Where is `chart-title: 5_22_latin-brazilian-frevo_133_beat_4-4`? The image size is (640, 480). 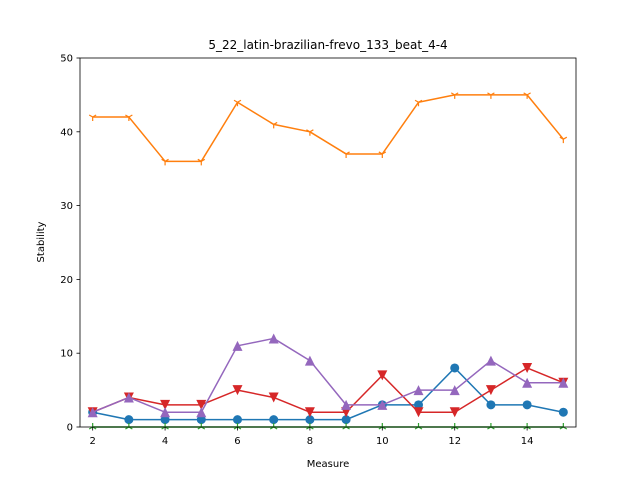 chart-title: 5_22_latin-brazilian-frevo_133_beat_4-4 is located at coordinates (327, 45).